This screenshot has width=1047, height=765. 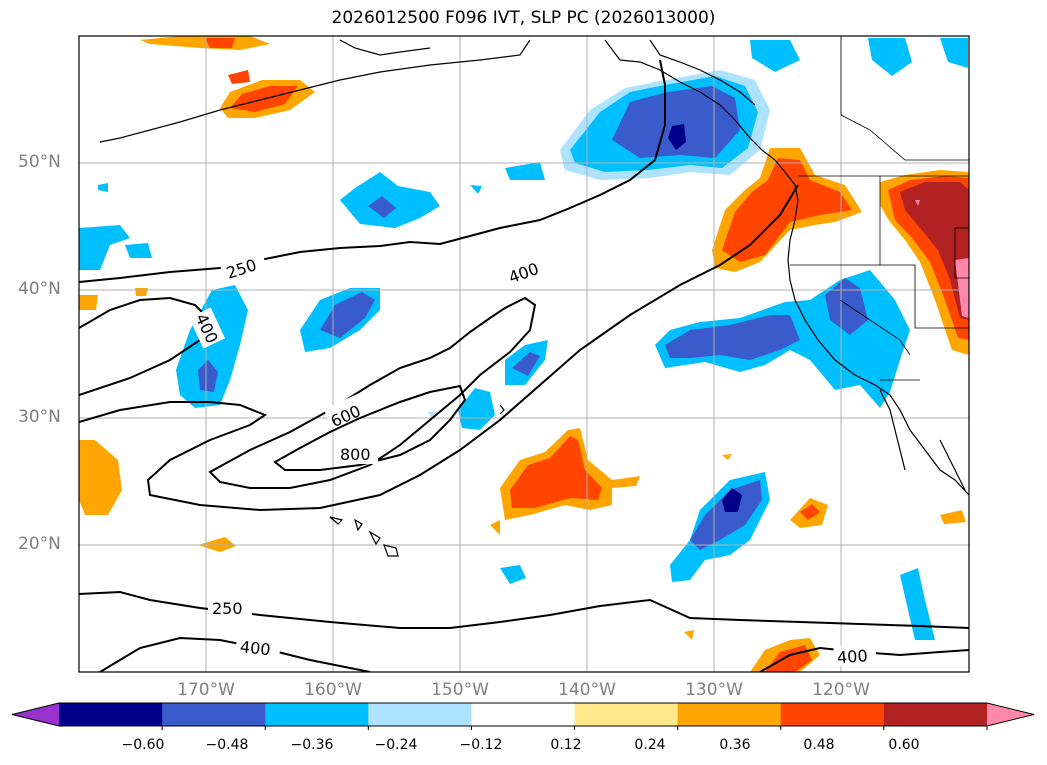 I want to click on colorbar-tick-label: −0.48, so click(x=227, y=745).